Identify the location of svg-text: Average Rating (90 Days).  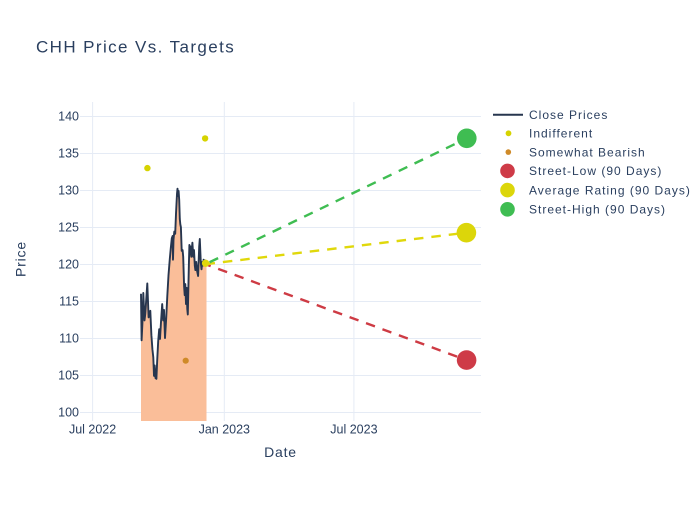
(610, 190).